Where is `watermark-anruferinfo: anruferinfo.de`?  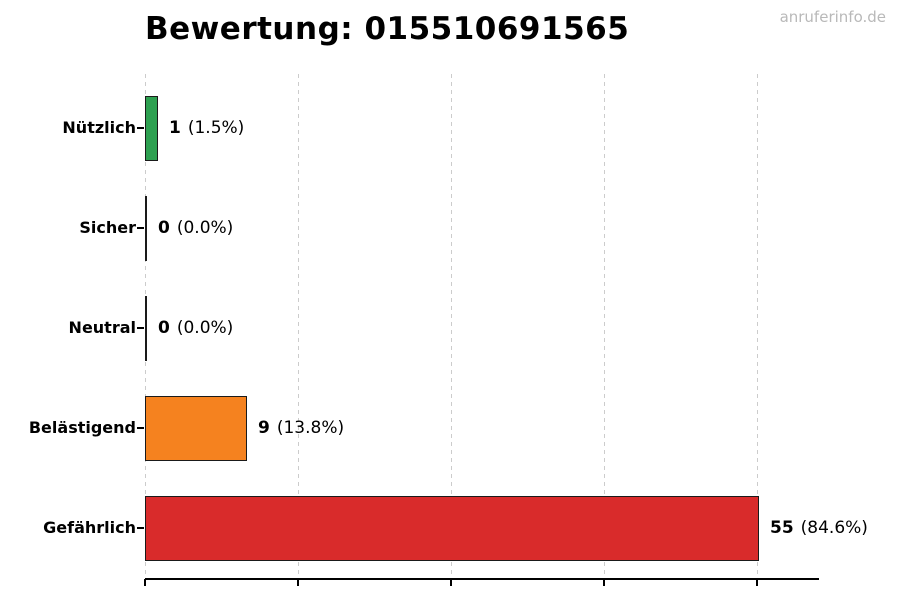 watermark-anruferinfo: anruferinfo.de is located at coordinates (832, 17).